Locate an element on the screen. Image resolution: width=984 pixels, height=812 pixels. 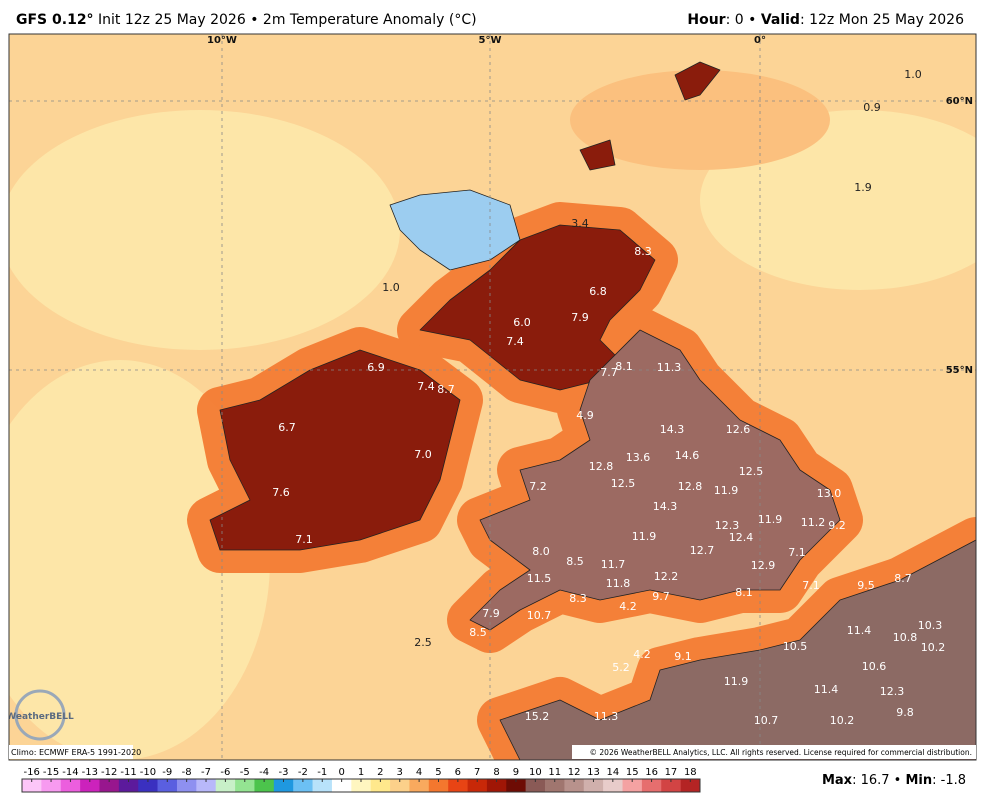
footer-stats: Max: 16.7 • Min: -1.8 is located at coordinates (894, 780).